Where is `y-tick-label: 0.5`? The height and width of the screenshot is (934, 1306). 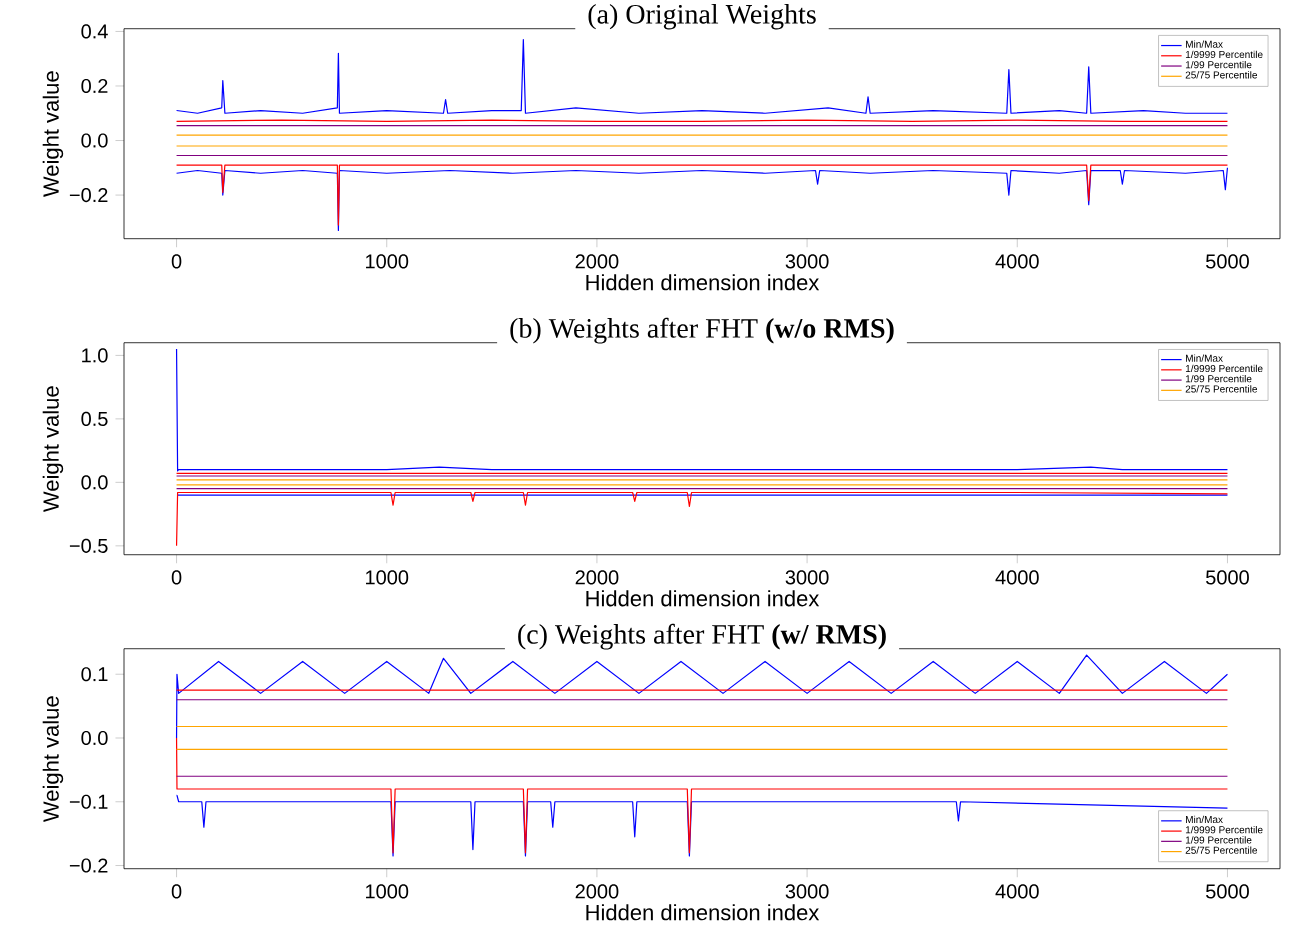
y-tick-label: 0.5 is located at coordinates (94, 418).